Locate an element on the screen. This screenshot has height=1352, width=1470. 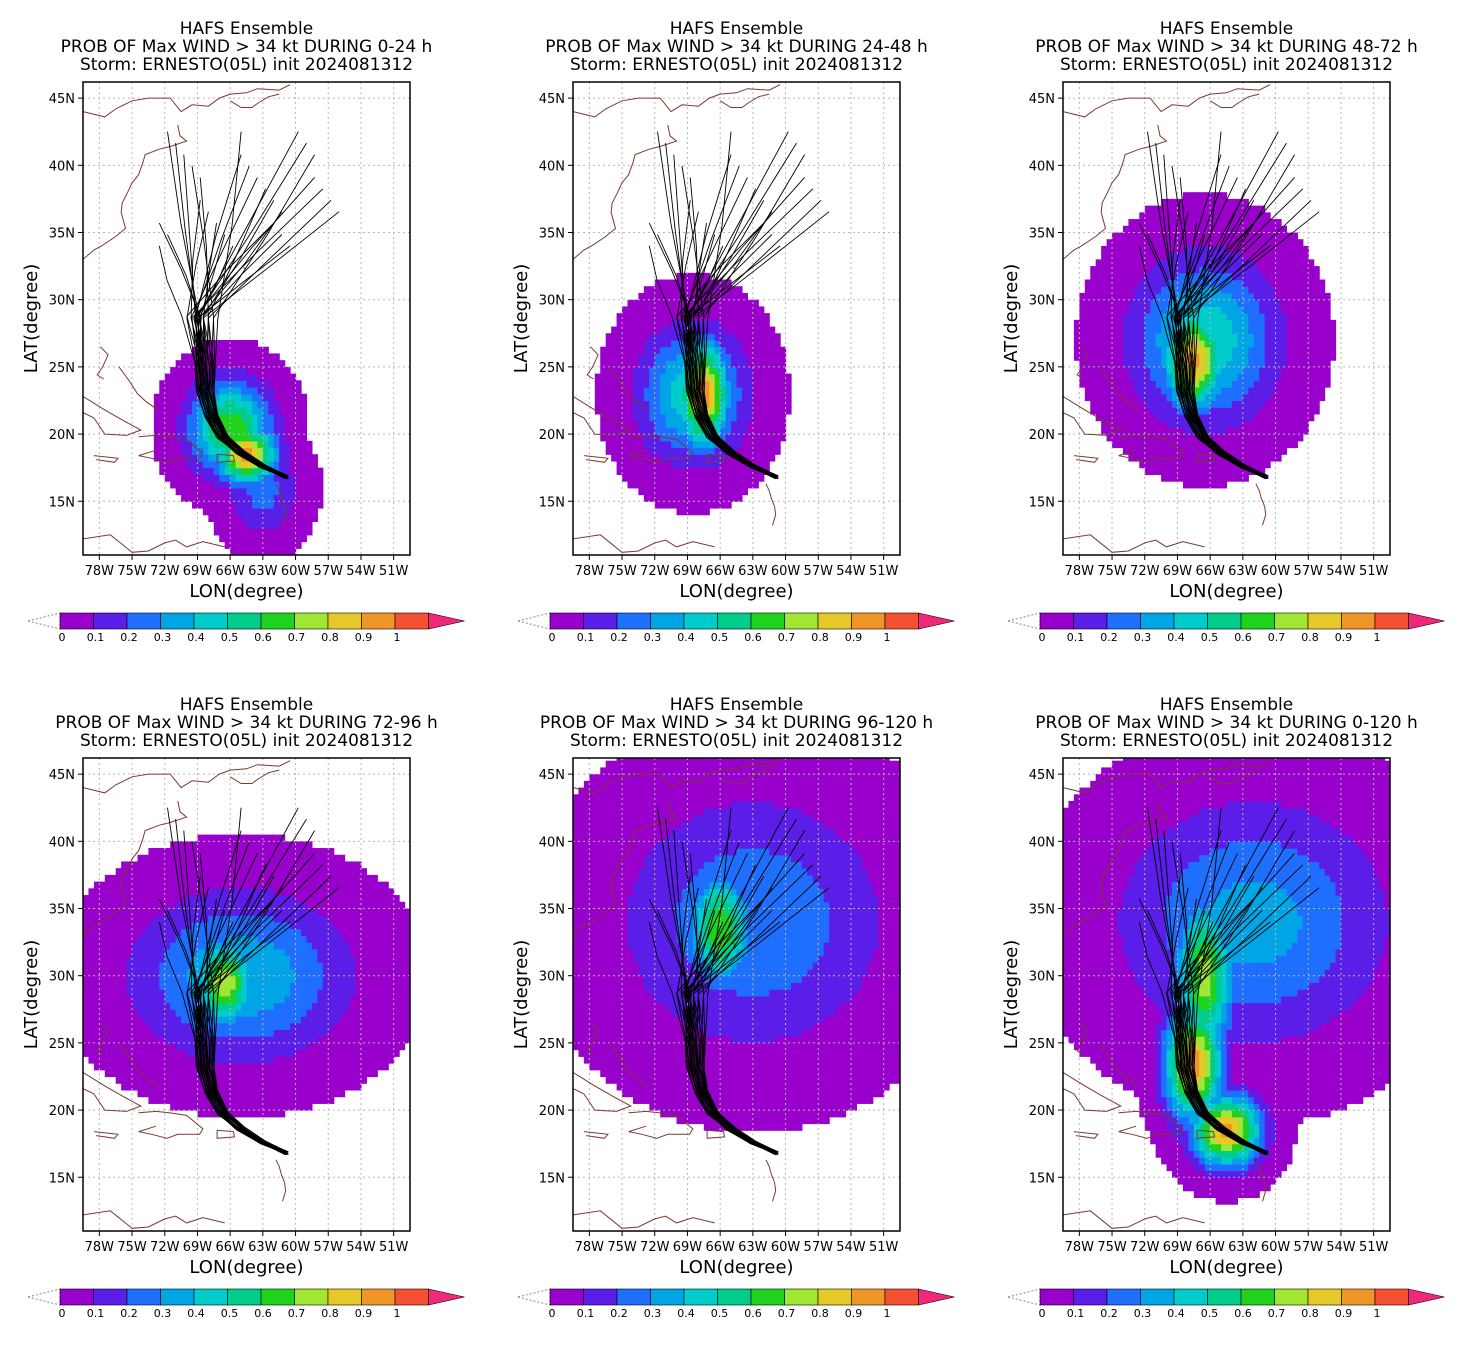
colorbar-under-arrow is located at coordinates (534, 621).